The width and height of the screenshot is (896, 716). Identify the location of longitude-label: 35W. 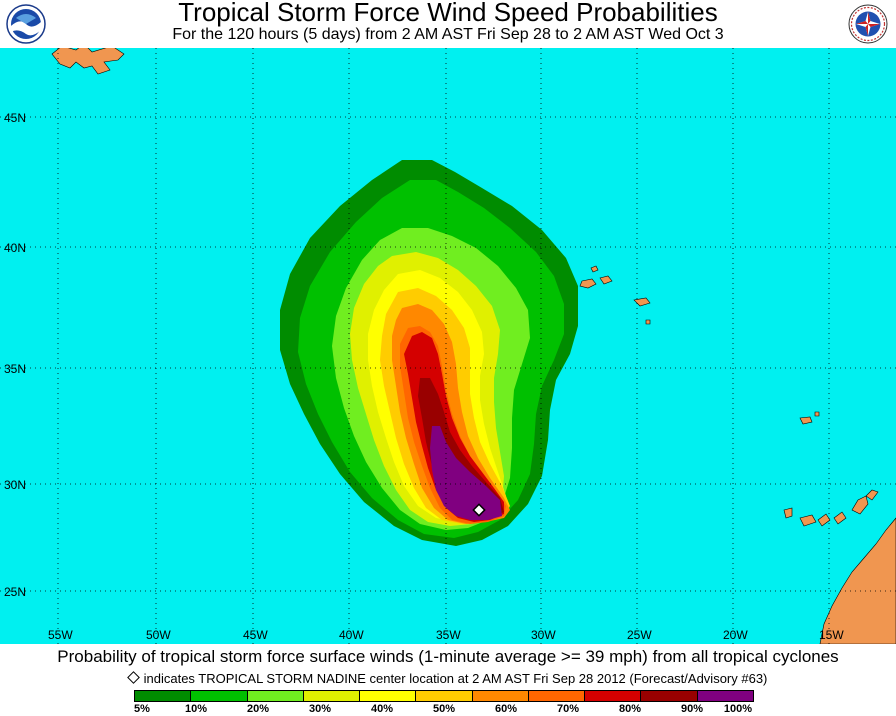
(448, 635).